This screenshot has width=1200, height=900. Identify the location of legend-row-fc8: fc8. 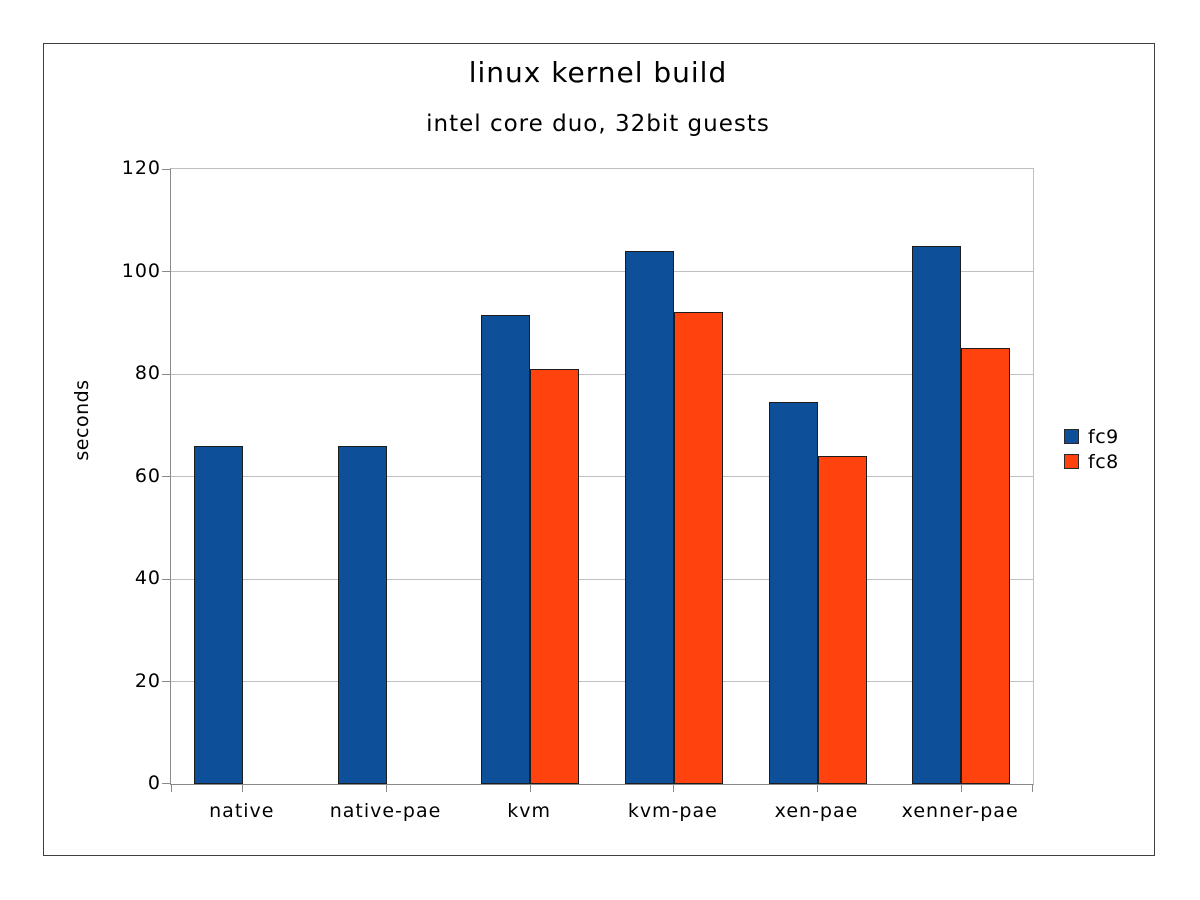
(1091, 461).